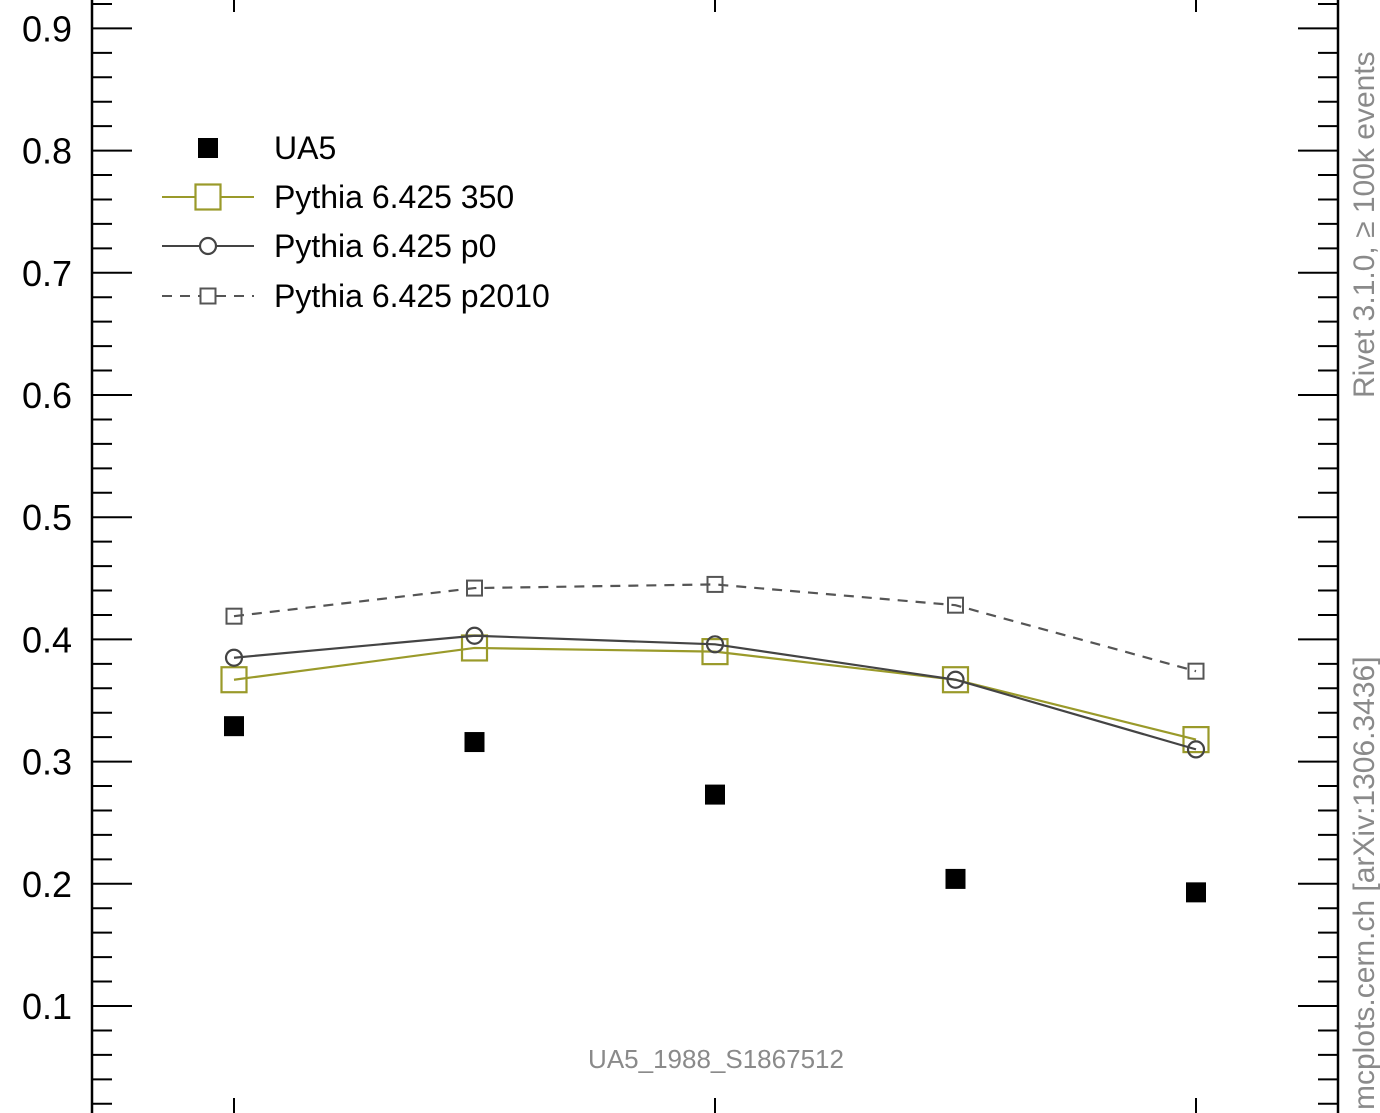  I want to click on legend-label: Pythia 6.425 350, so click(394, 197).